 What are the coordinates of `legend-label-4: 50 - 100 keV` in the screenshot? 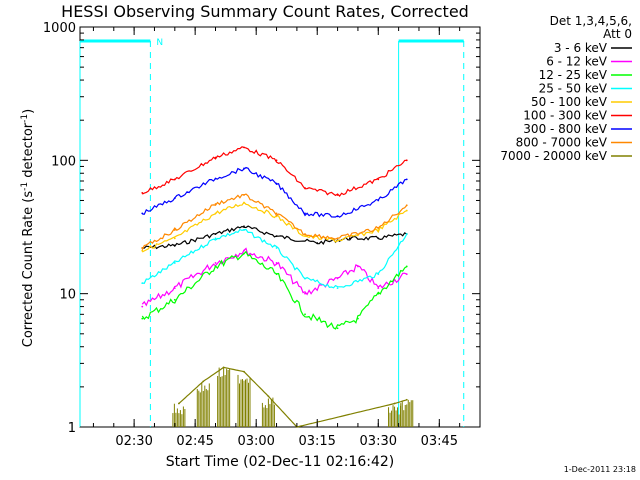 It's located at (569, 102).